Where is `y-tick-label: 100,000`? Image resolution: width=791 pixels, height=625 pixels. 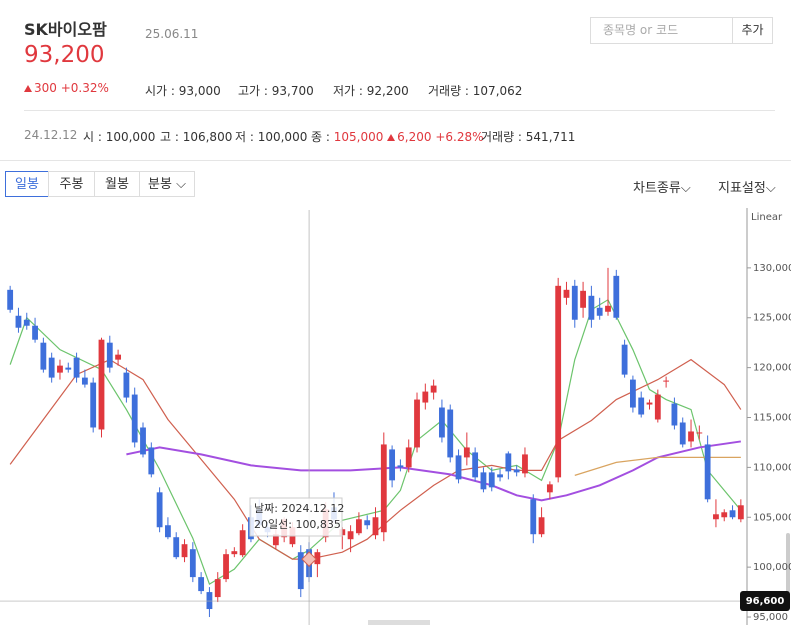 y-tick-label: 100,000 is located at coordinates (772, 567).